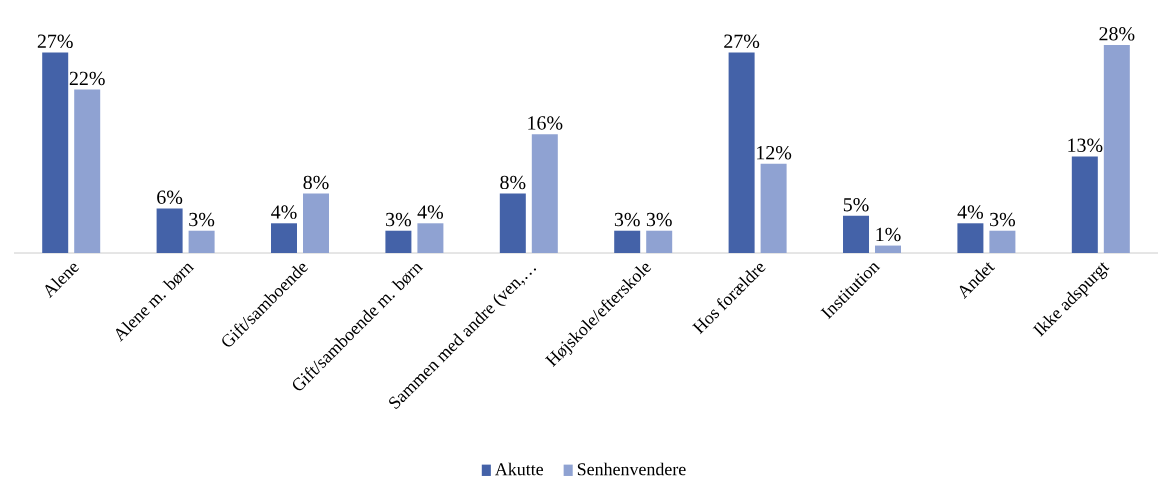 The image size is (1162, 491). Describe the element at coordinates (888, 234) in the screenshot. I see `data-label: 1%` at that location.